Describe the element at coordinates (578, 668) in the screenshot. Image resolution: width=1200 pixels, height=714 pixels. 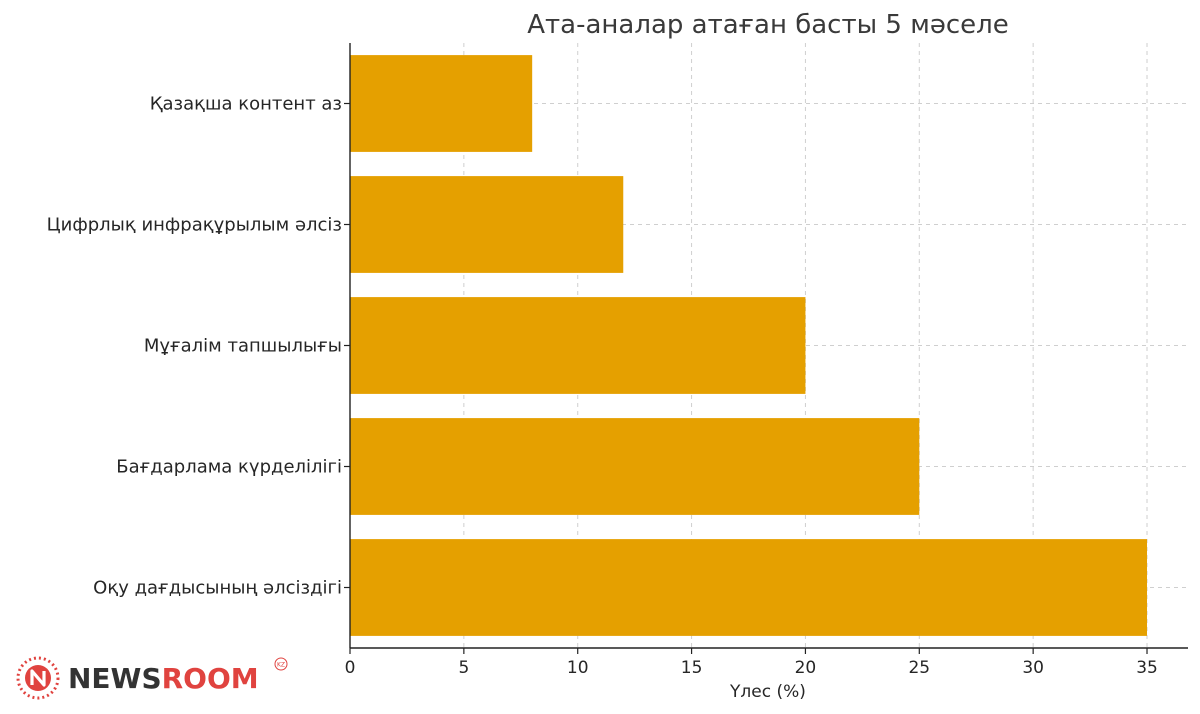
I see `x-tick-label: 10` at that location.